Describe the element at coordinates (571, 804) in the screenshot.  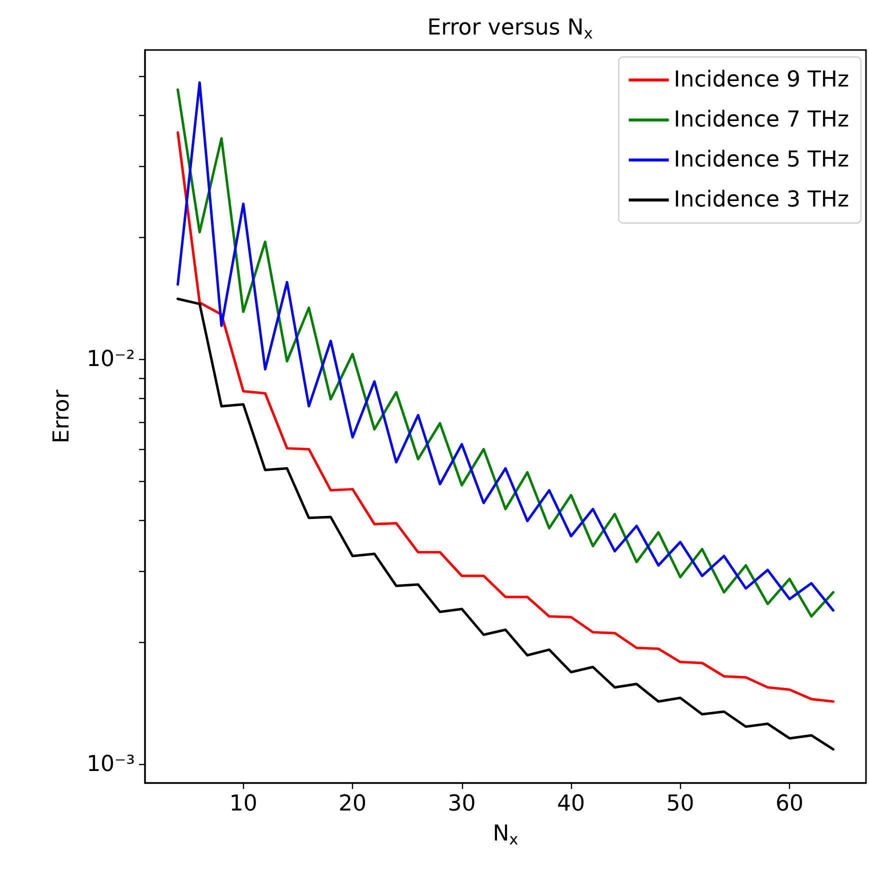
I see `x-tick-label: 40` at that location.